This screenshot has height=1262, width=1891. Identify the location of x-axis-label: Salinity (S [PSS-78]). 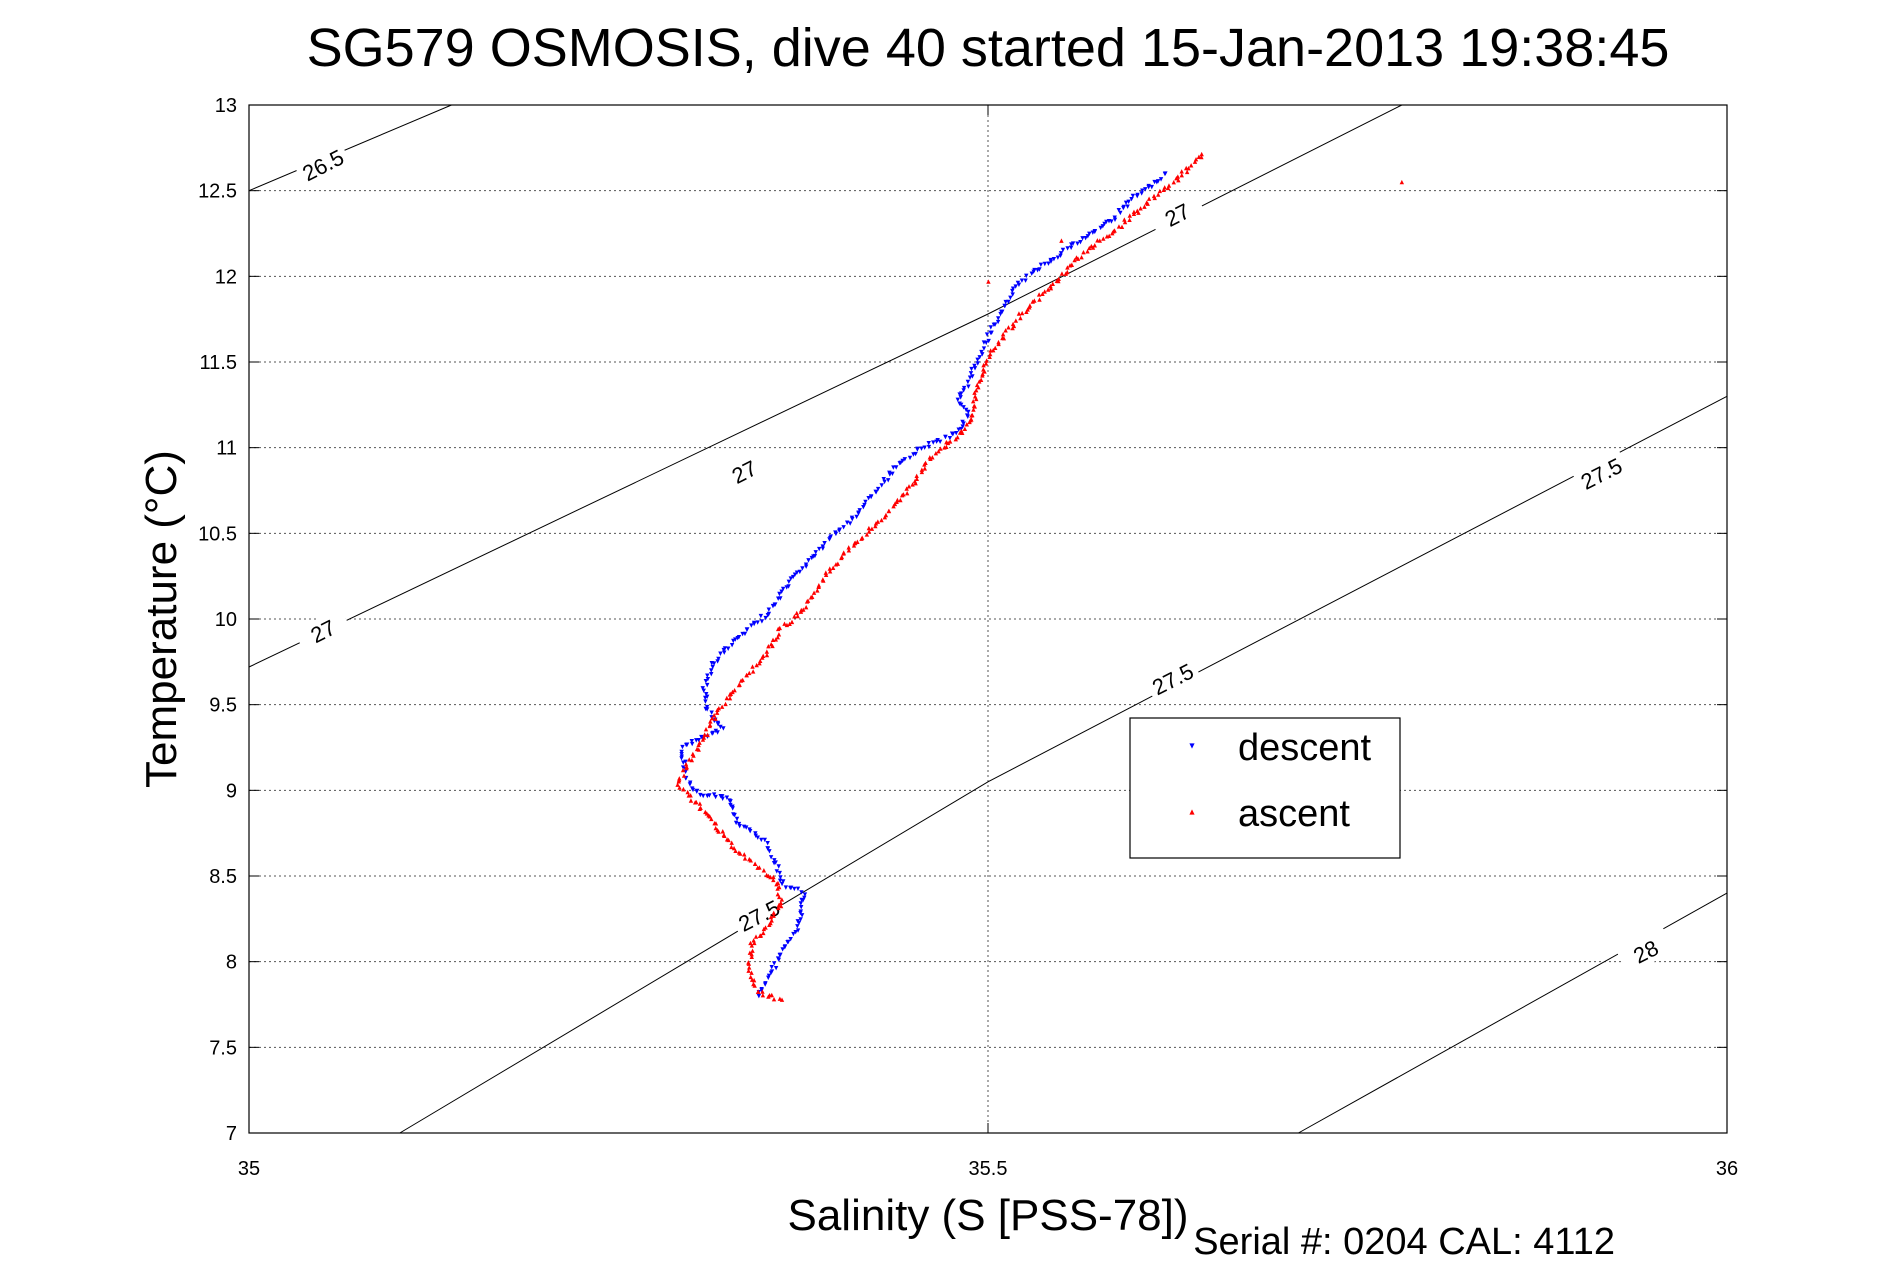
(987, 1215).